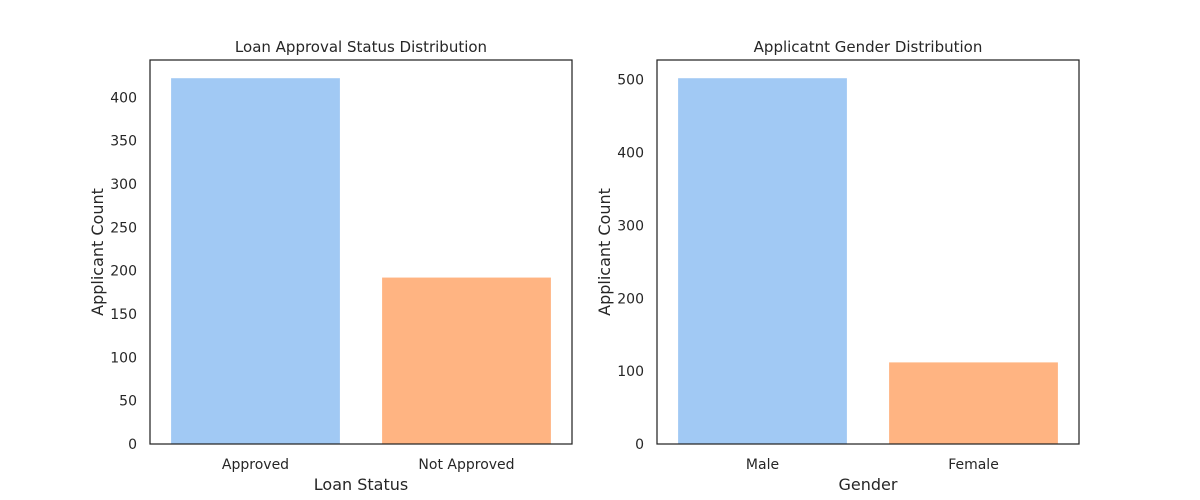  I want to click on x-axis-label: Gender, so click(868, 484).